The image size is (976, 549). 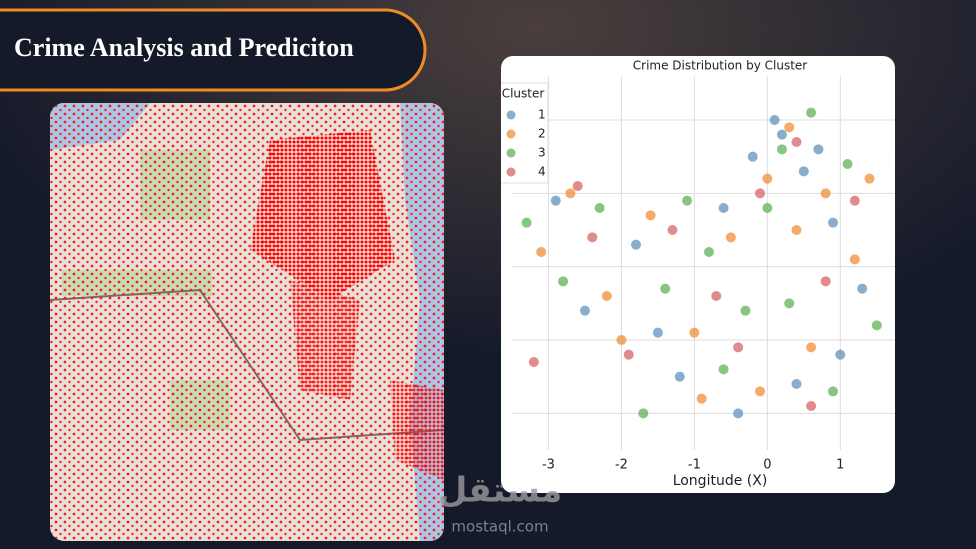 What do you see at coordinates (840, 465) in the screenshot?
I see `x-tick-label: 1` at bounding box center [840, 465].